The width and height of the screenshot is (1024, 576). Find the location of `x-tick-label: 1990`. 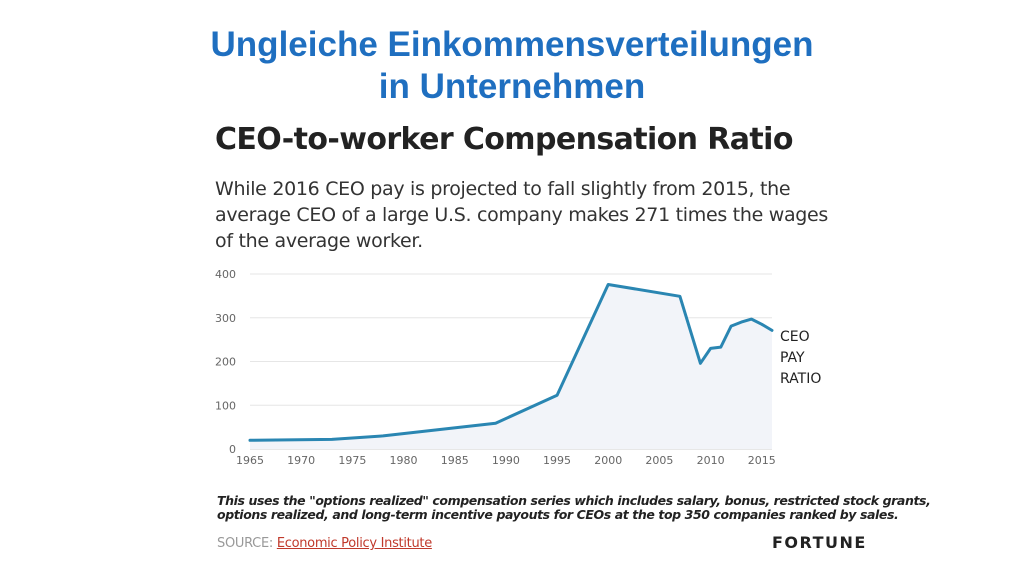

x-tick-label: 1990 is located at coordinates (506, 460).